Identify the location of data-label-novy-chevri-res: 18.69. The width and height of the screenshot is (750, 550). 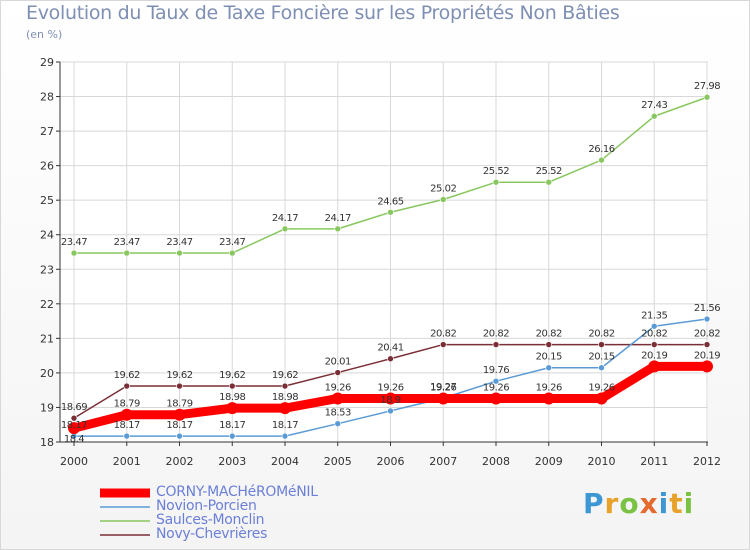
(74, 407).